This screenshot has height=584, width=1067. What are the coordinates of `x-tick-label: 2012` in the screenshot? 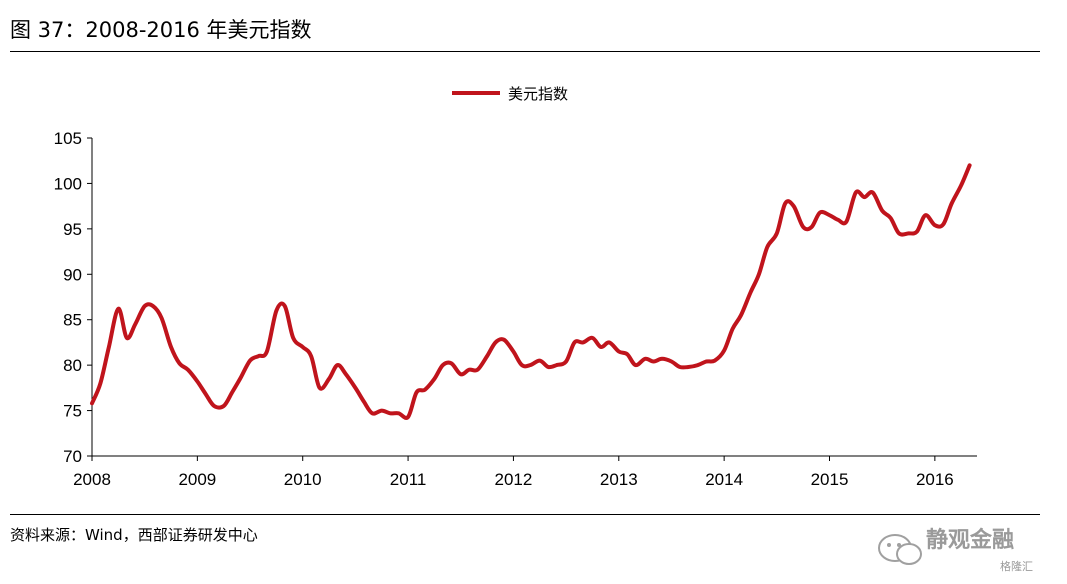 It's located at (514, 479).